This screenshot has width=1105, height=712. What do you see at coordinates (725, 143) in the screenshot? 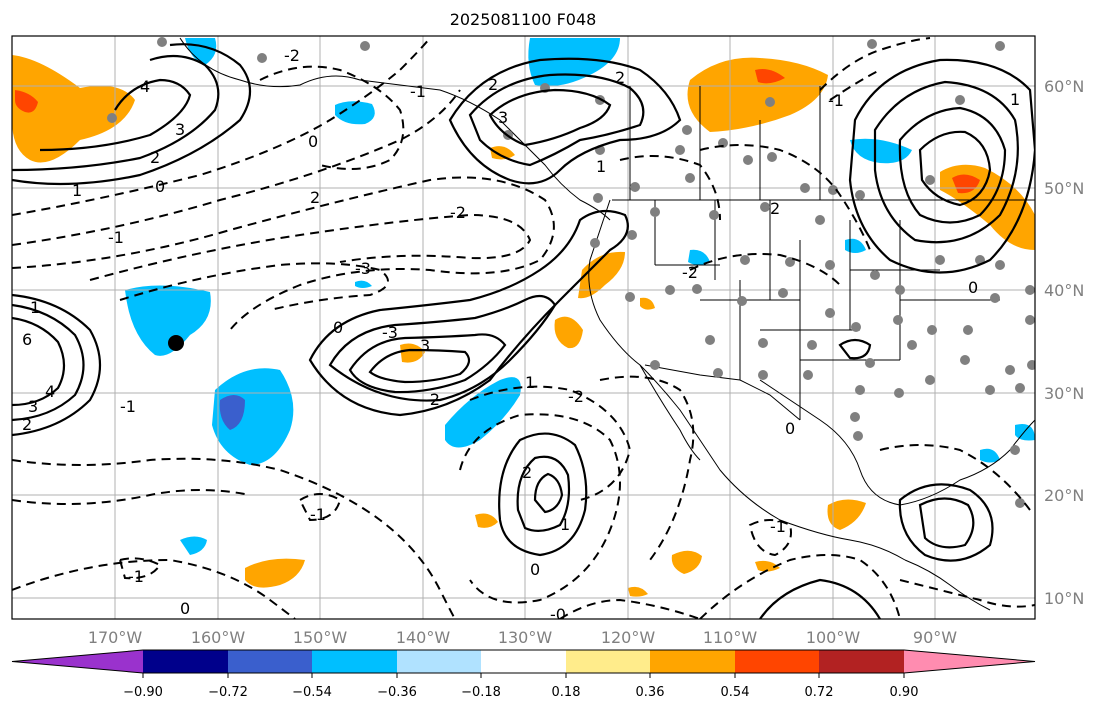
I see `canada-provinces` at bounding box center [725, 143].